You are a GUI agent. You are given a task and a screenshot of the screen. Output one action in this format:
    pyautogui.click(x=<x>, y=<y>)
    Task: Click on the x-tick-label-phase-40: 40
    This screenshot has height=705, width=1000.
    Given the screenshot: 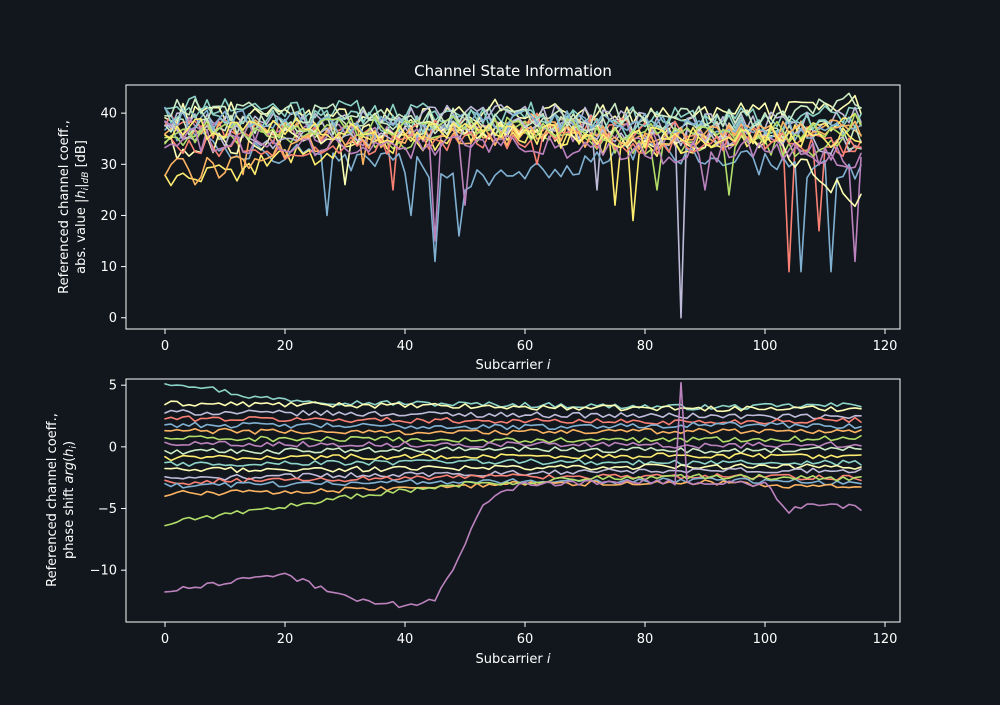 What is the action you would take?
    pyautogui.click(x=405, y=639)
    